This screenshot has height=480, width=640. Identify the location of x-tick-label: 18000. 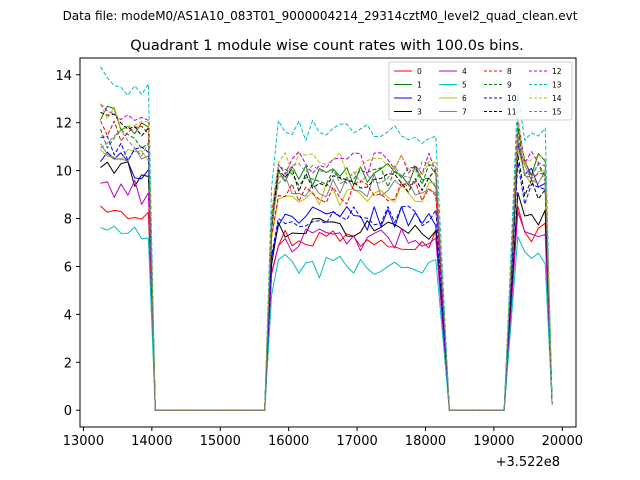
(425, 441).